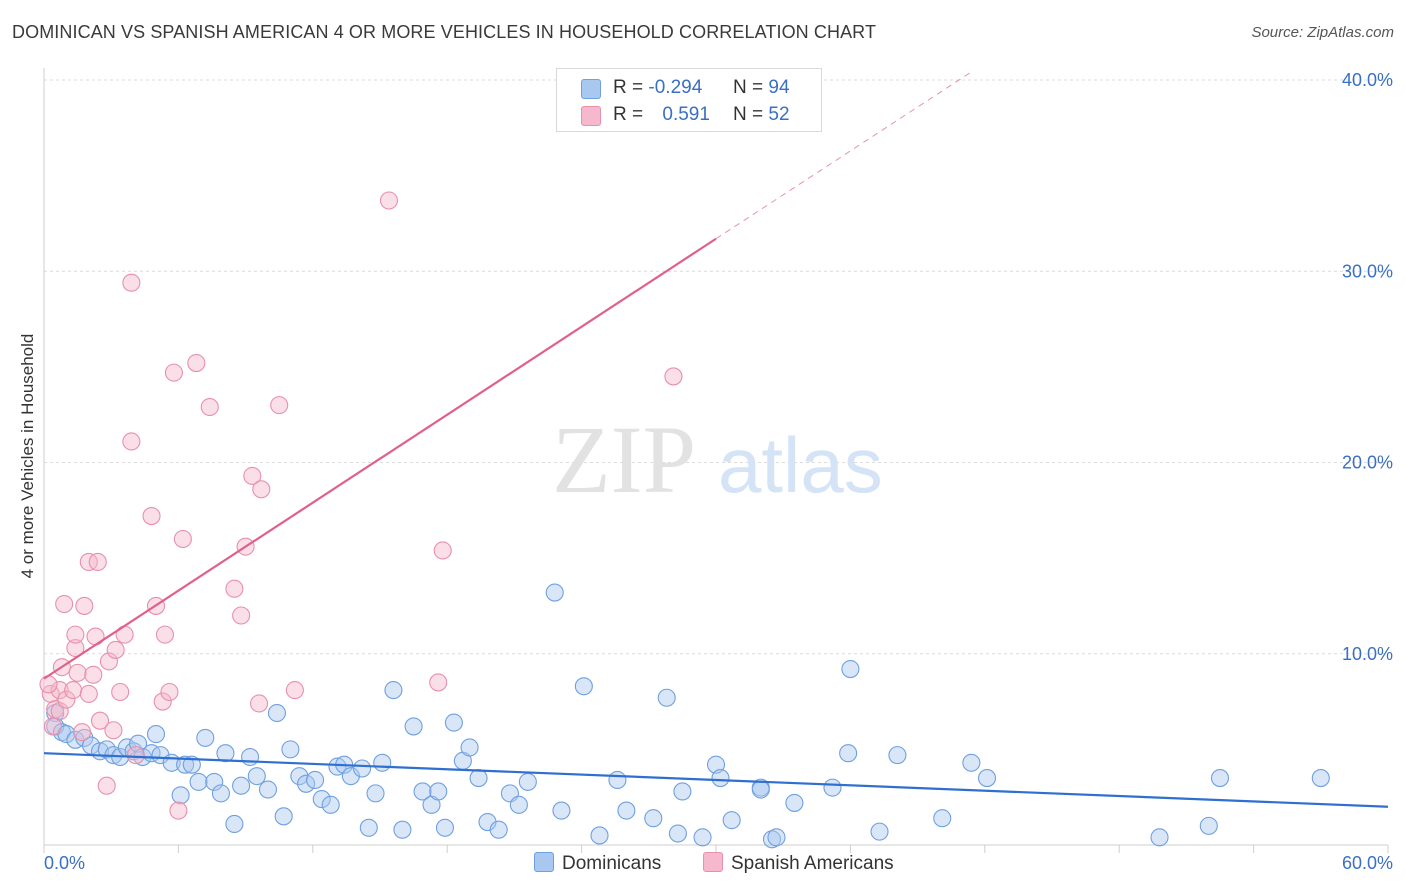 The image size is (1406, 892). What do you see at coordinates (612, 863) in the screenshot?
I see `bottom-legend-label: Dominicans` at bounding box center [612, 863].